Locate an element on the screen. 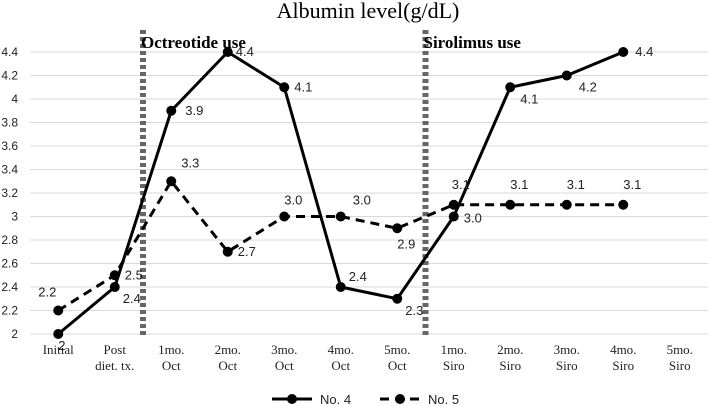 The height and width of the screenshot is (406, 708). data-label: 3.9 is located at coordinates (194, 110).